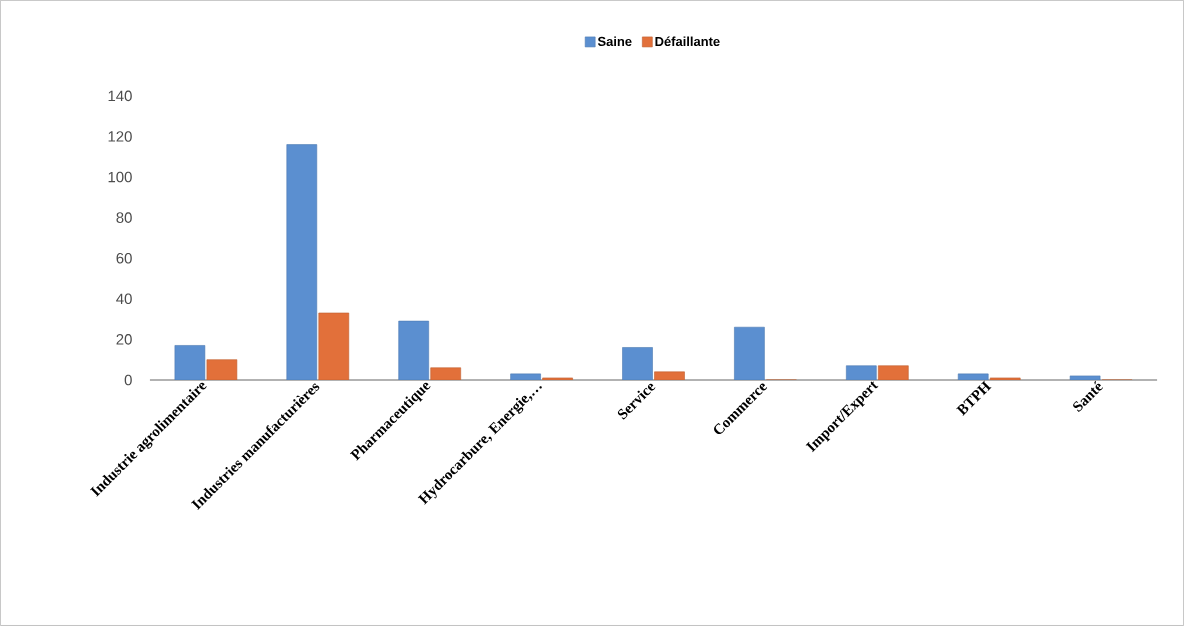  What do you see at coordinates (614, 41) in the screenshot?
I see `legend-label: Saine` at bounding box center [614, 41].